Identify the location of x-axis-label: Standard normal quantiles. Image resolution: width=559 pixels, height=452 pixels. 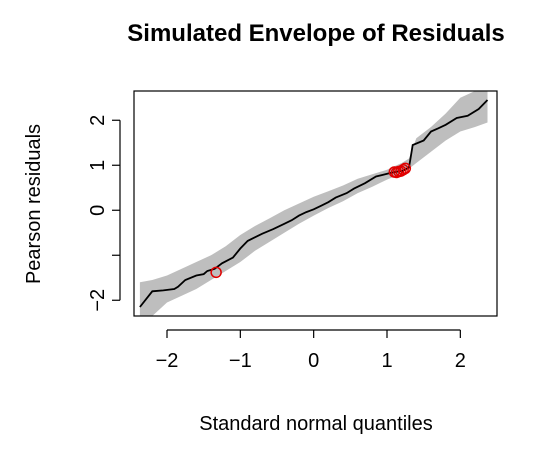
(315, 424).